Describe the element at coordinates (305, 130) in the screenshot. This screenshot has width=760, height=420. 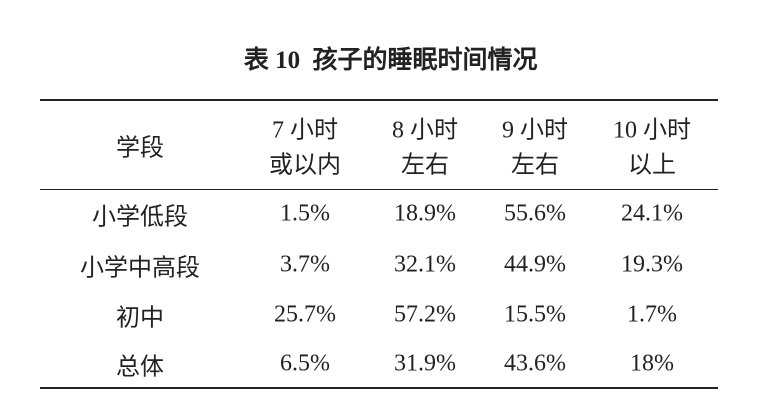
I see `header-cell: 7 小时` at that location.